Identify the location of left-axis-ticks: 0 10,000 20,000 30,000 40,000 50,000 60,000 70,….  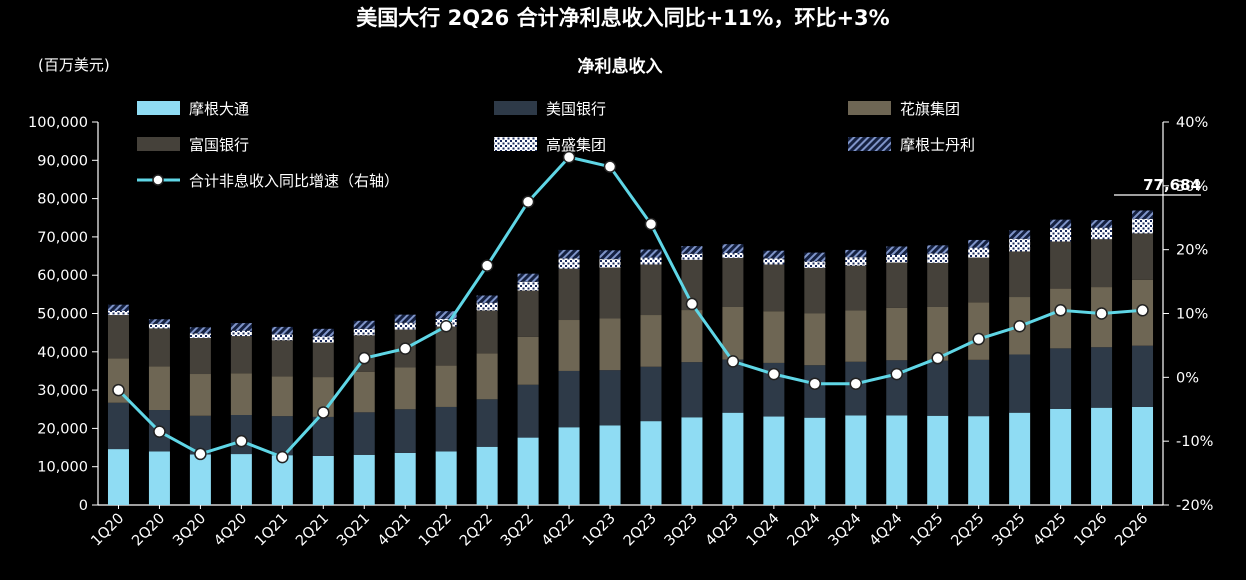
(63, 314).